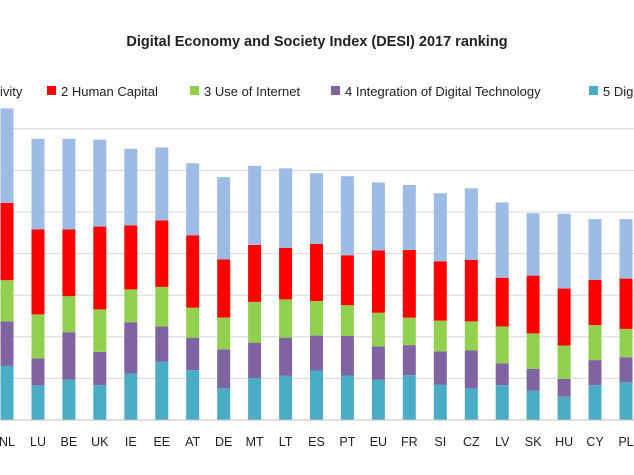 This screenshot has width=634, height=475. Describe the element at coordinates (11, 91) in the screenshot. I see `legend-label-connectivity: ivity` at that location.